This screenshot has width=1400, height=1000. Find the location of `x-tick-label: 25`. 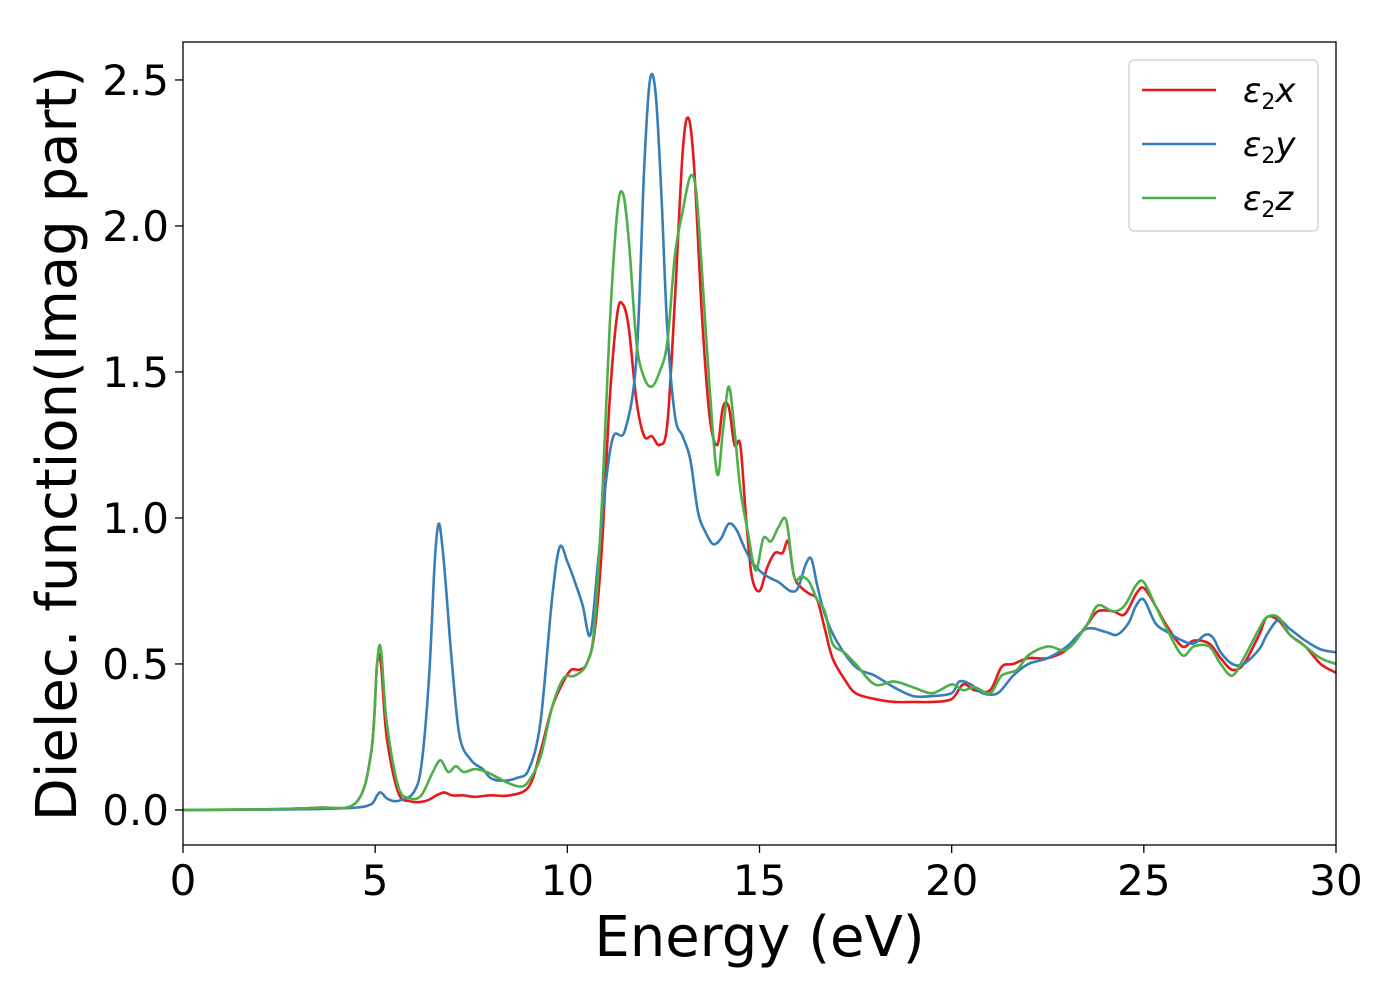

x-tick-label: 25 is located at coordinates (1143, 880).